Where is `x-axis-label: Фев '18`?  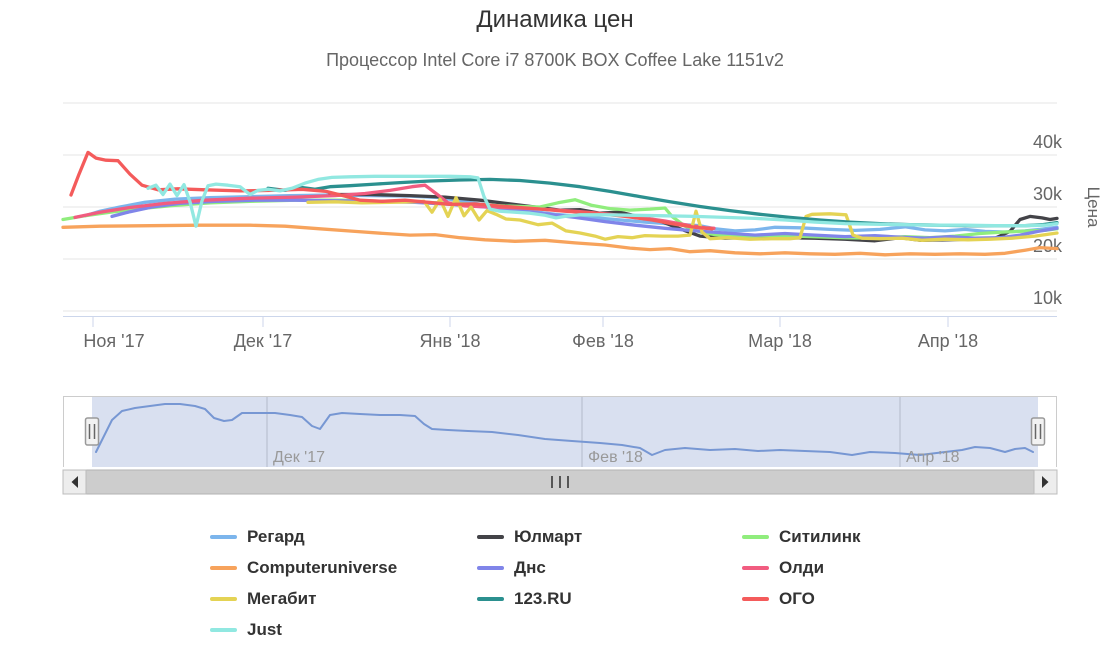 x-axis-label: Фев '18 is located at coordinates (603, 341).